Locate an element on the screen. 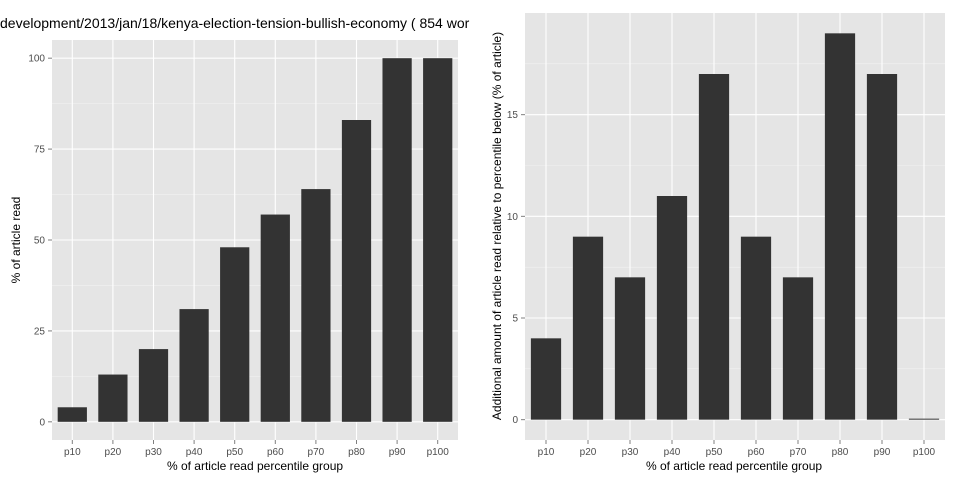 The image size is (960, 480). chart-left-x-axis-title: % of article read percentile group is located at coordinates (255, 466).